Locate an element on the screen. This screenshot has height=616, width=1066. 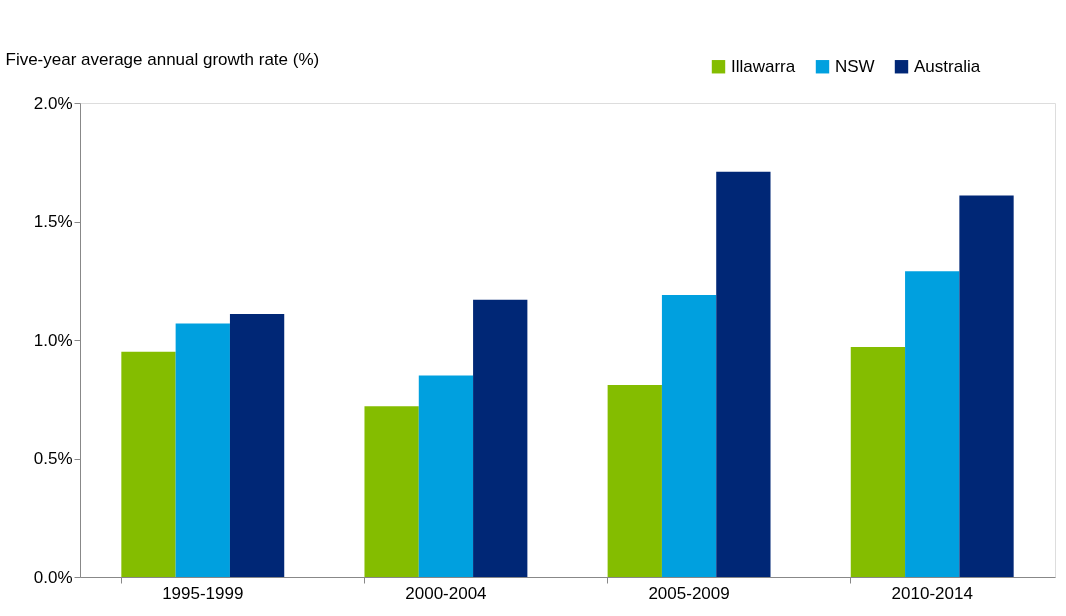
y-tick-label: 2.0% is located at coordinates (53, 103).